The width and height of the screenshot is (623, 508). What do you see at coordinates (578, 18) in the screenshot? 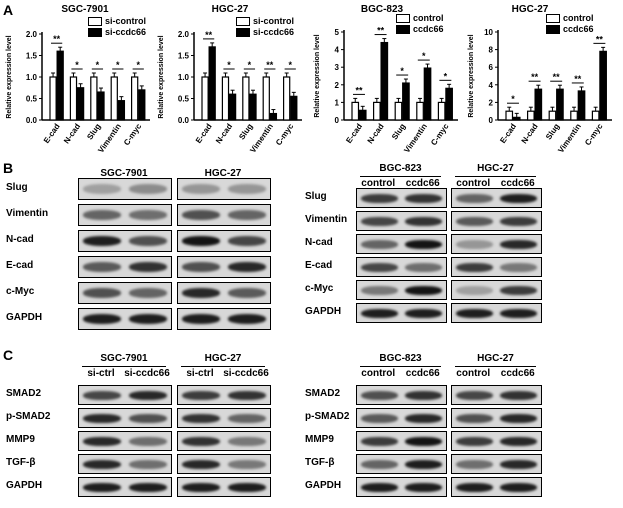
I see `legend-label-control: control` at bounding box center [578, 18].